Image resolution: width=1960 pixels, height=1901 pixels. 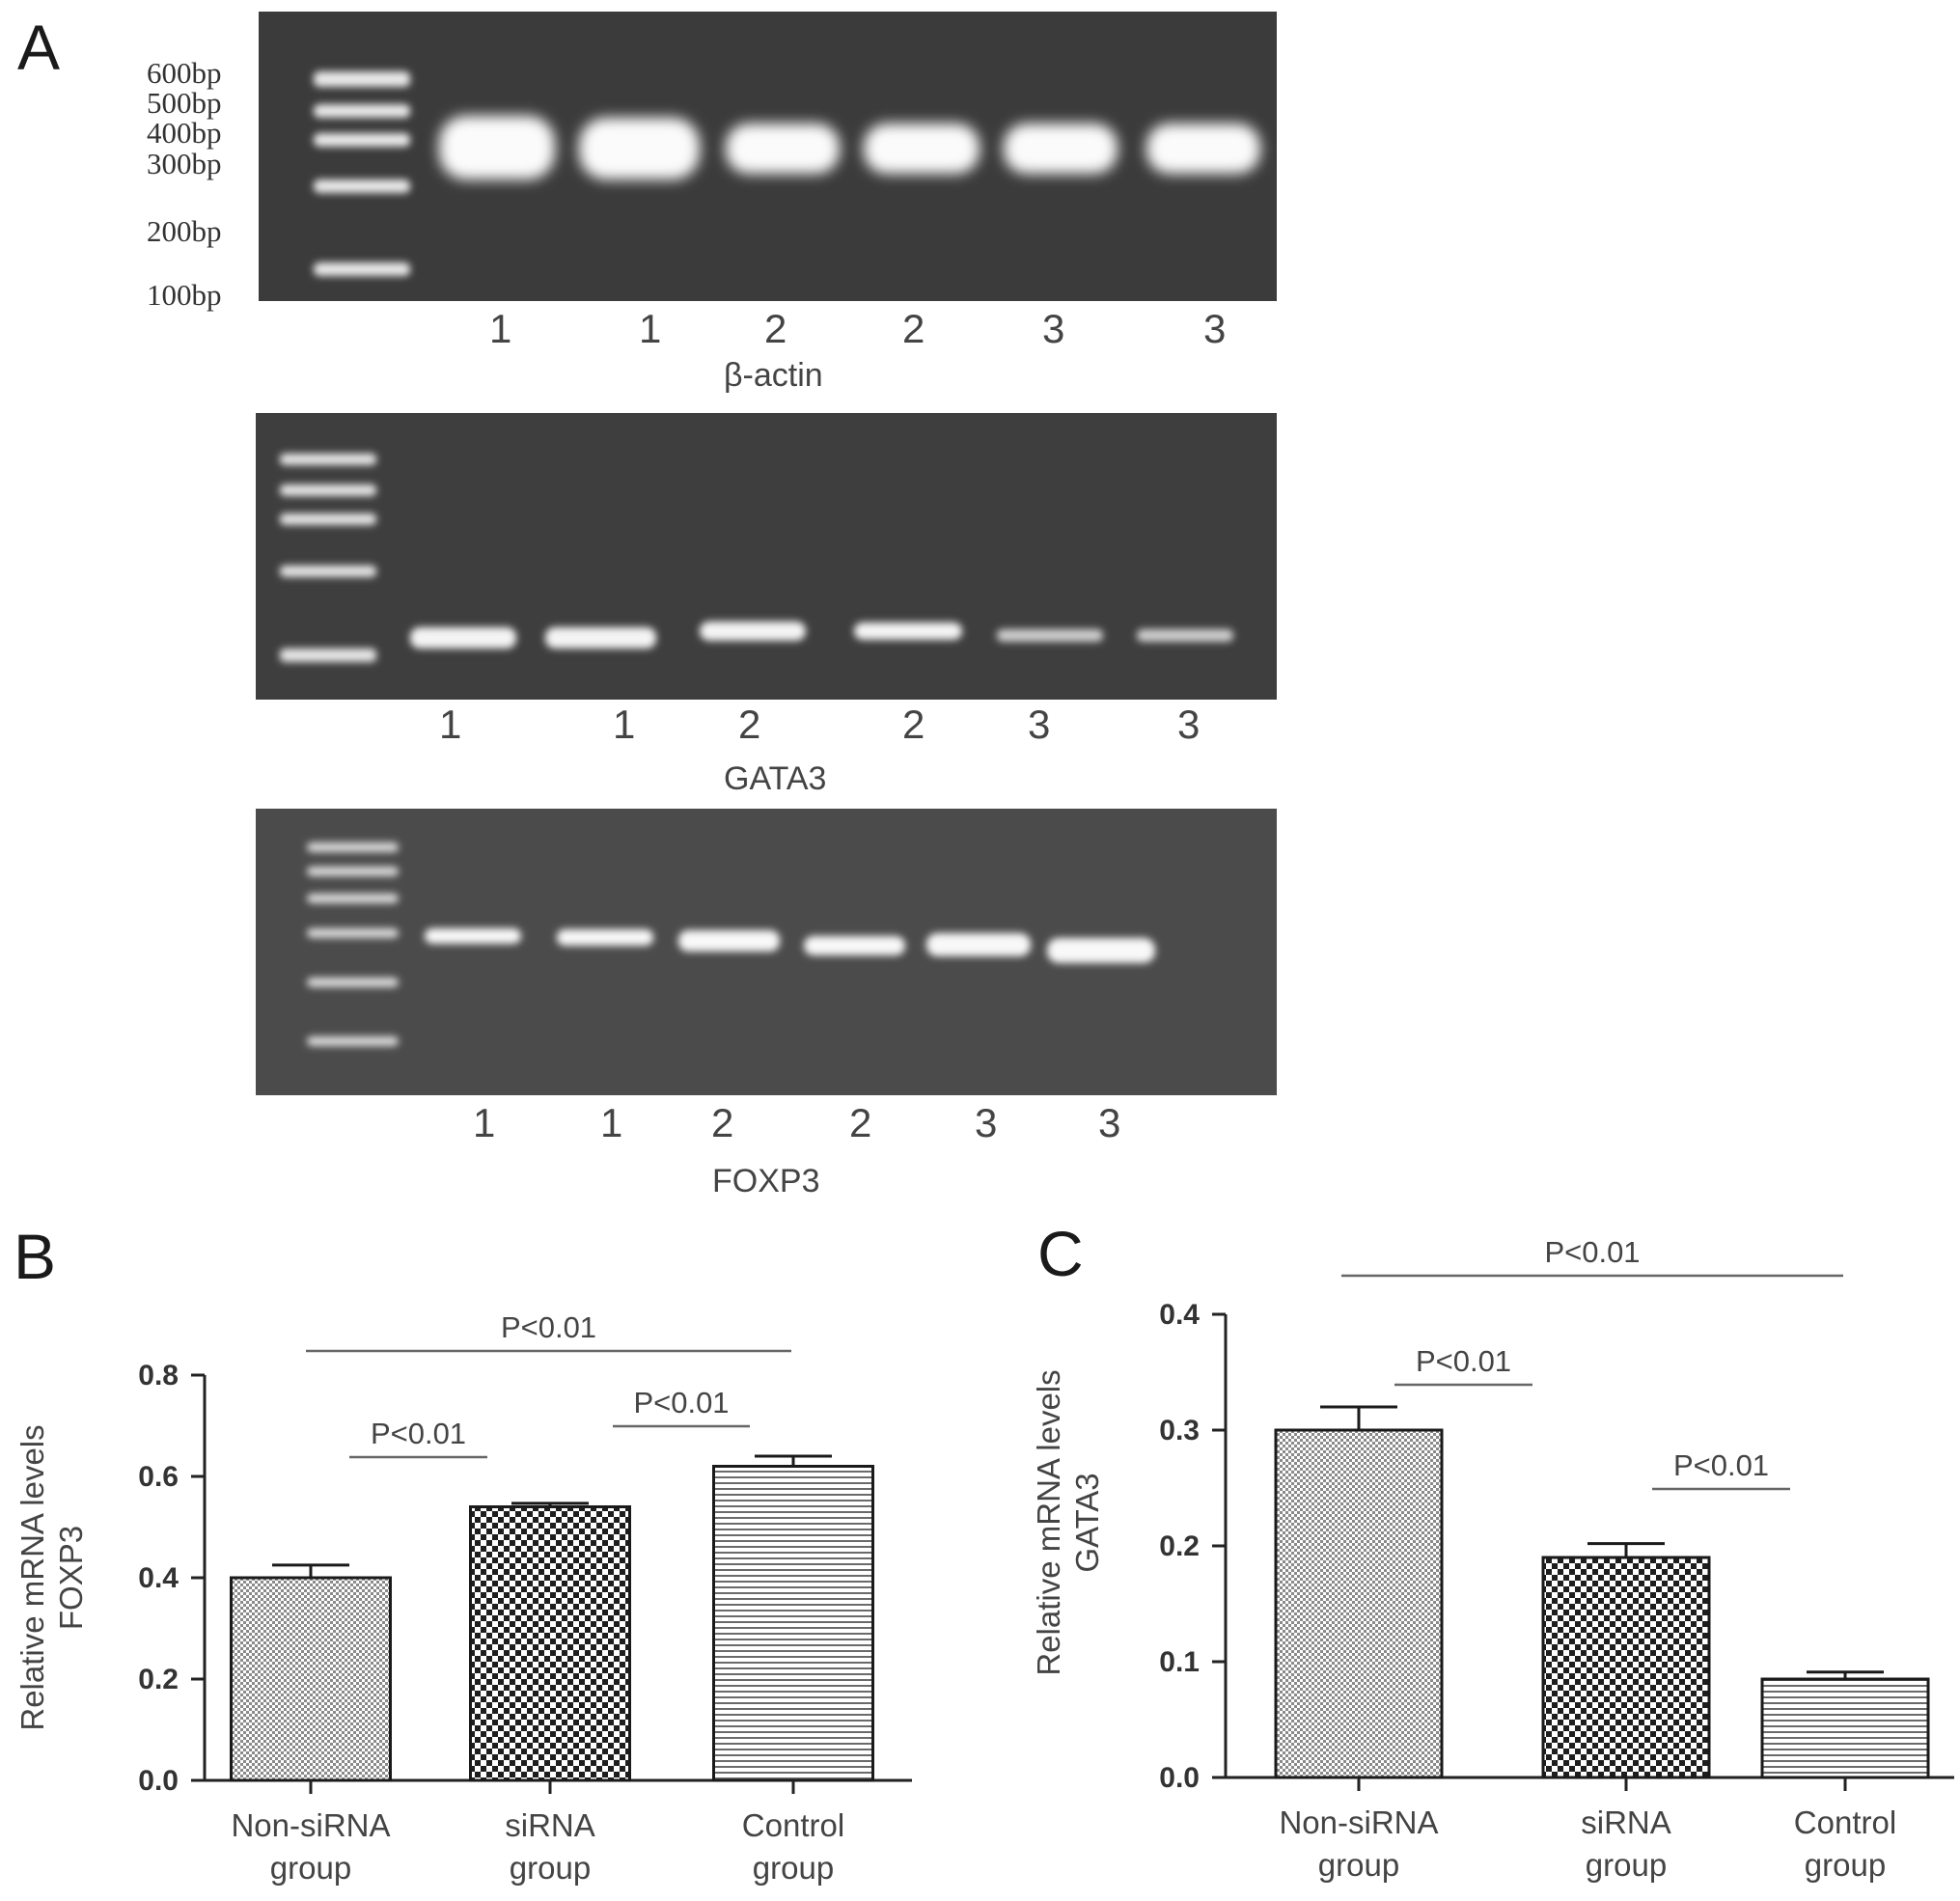 I want to click on panel-letter-b: B, so click(x=35, y=1257).